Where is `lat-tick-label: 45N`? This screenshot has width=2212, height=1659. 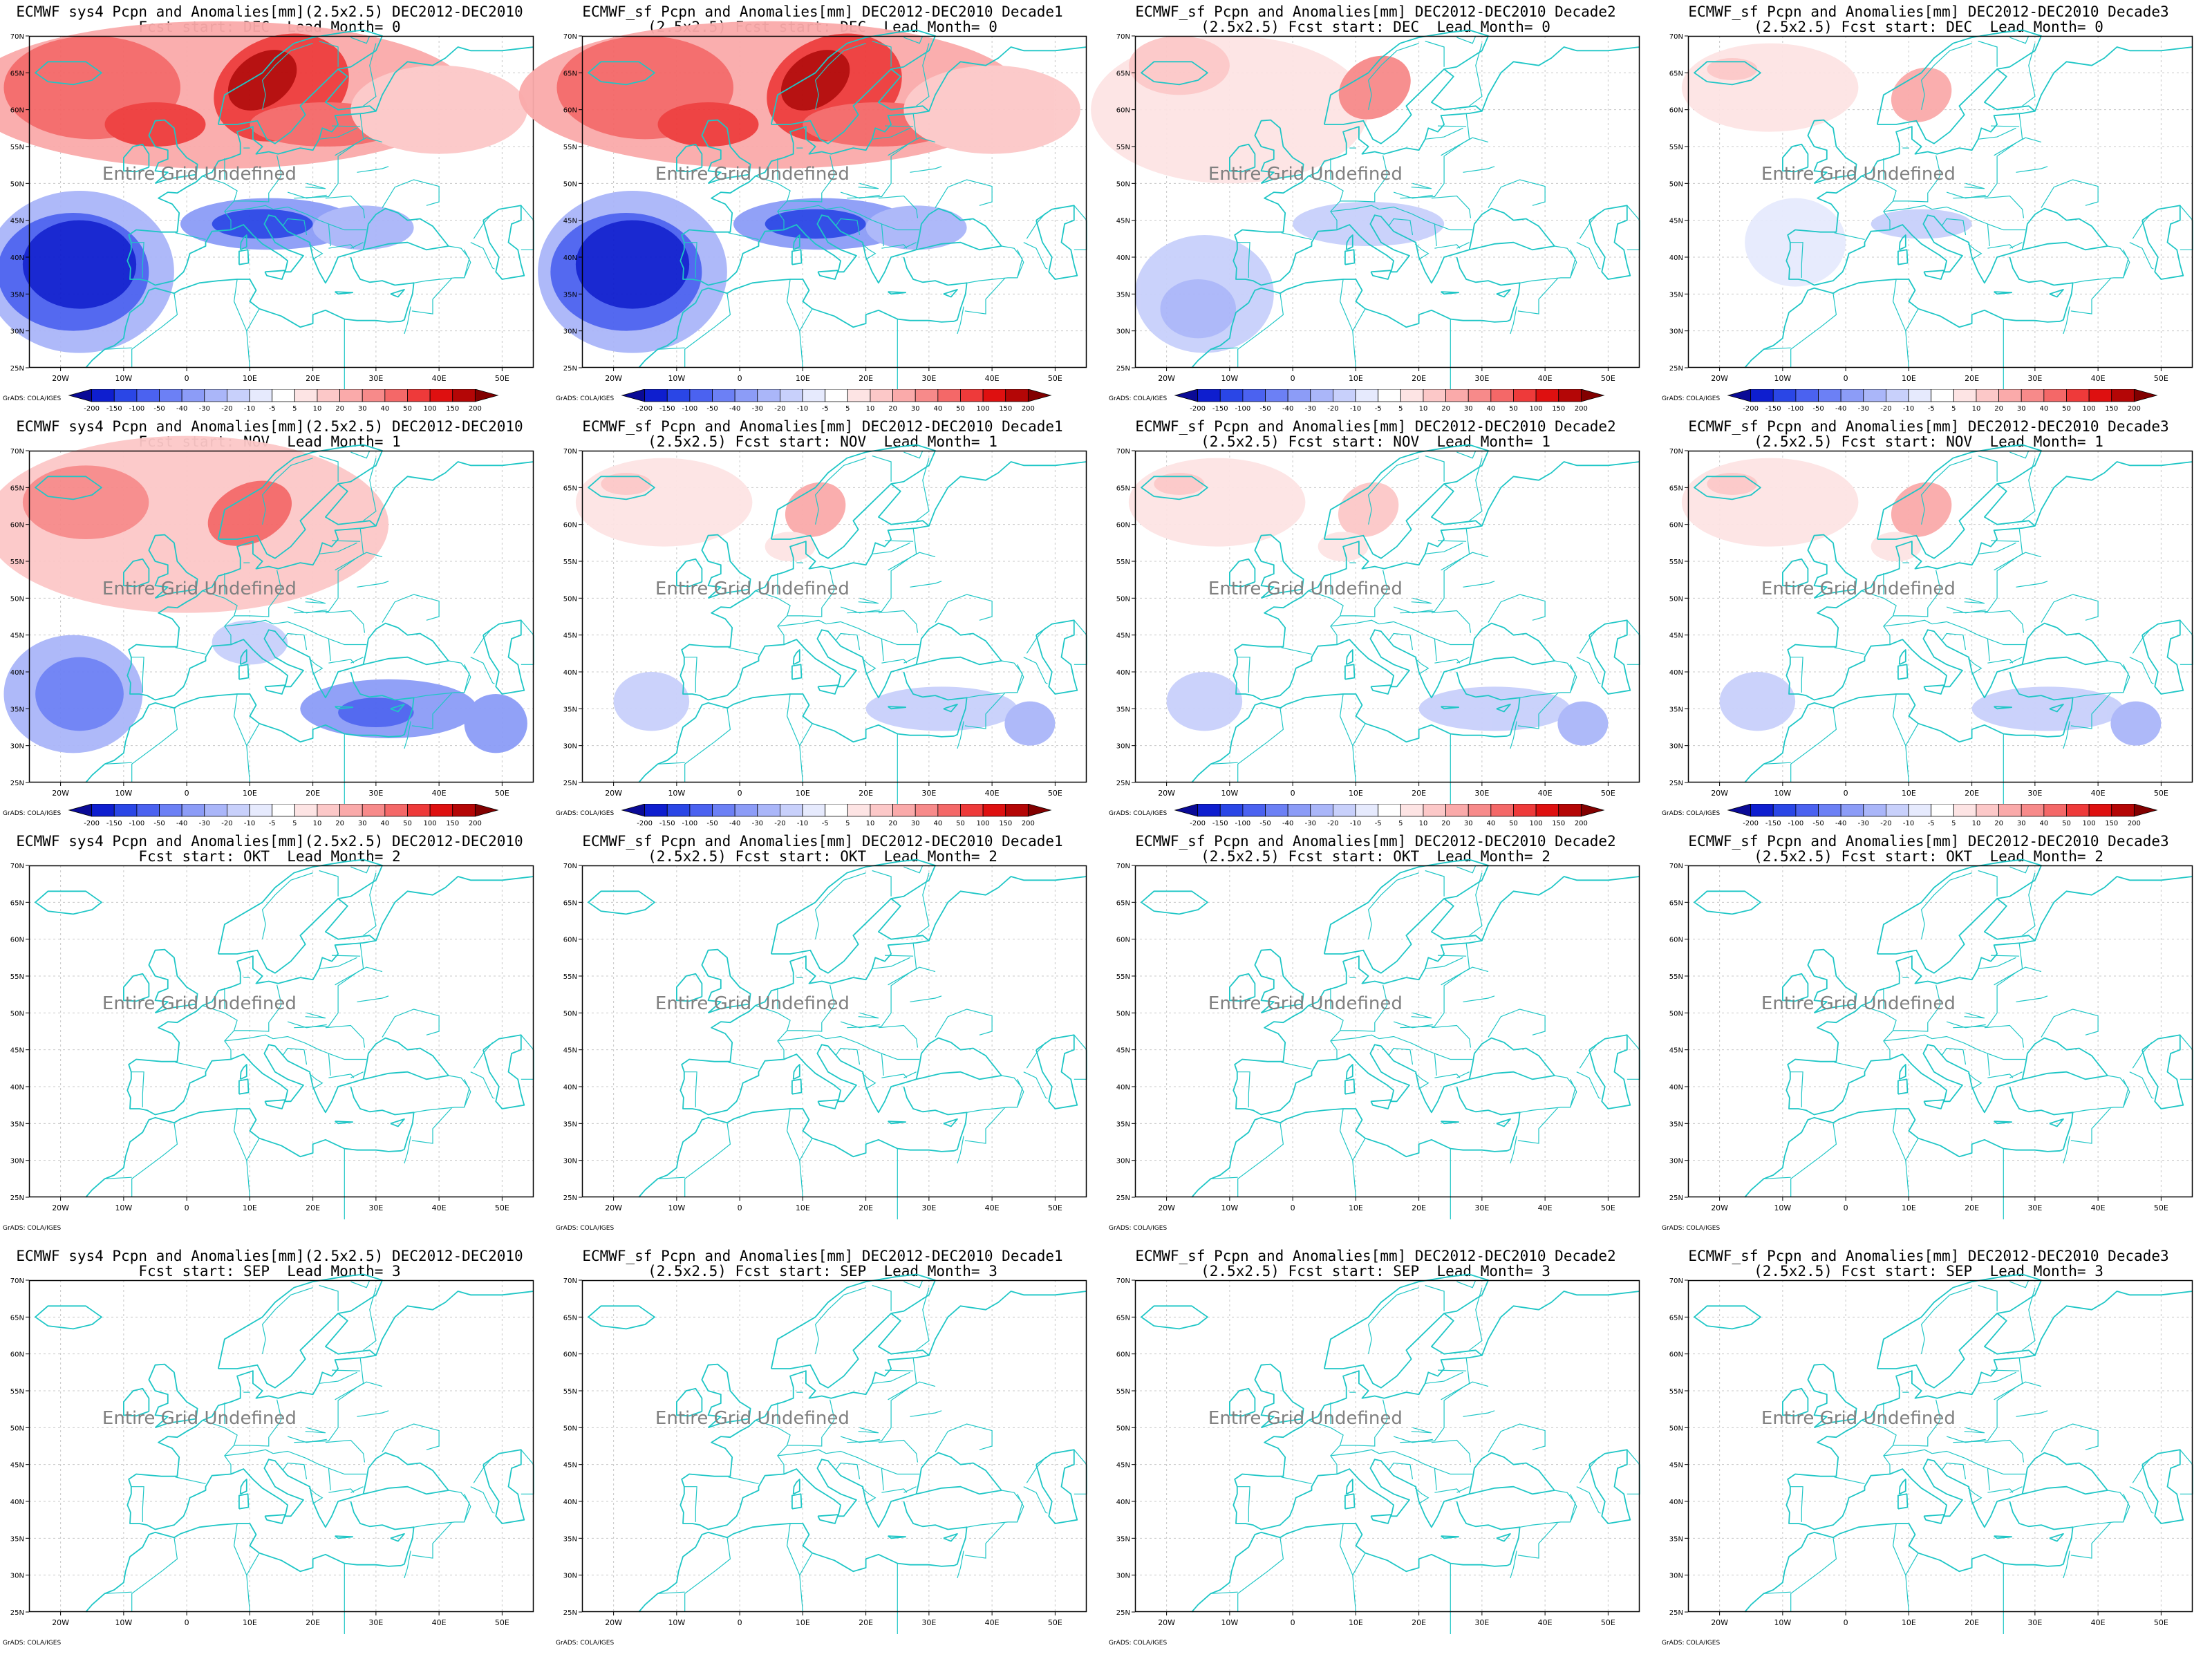 lat-tick-label: 45N is located at coordinates (1676, 1051).